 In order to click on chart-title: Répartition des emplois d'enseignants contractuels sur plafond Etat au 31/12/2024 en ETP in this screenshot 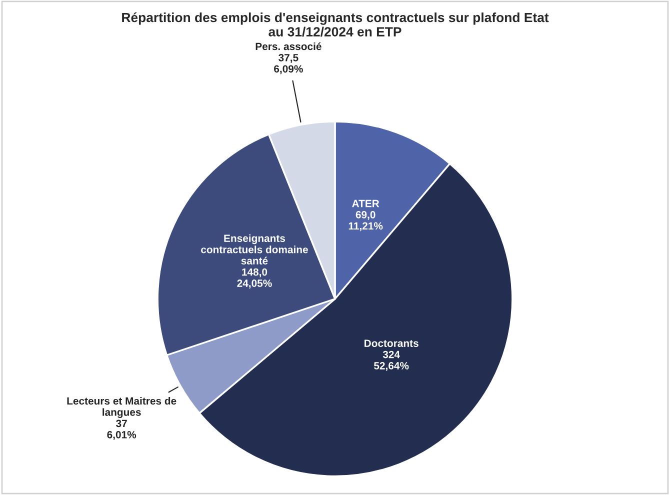, I will do `click(335, 24)`.